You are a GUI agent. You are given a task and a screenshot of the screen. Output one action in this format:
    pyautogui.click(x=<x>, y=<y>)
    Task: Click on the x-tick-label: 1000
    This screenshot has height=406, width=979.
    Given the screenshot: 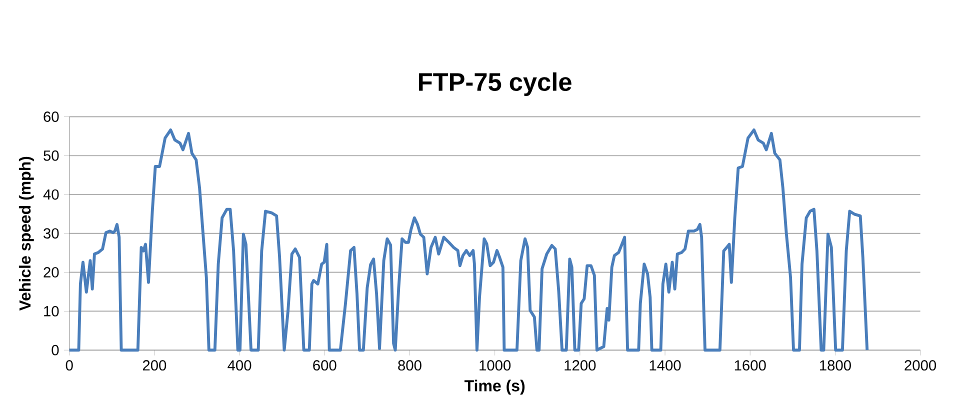 What is the action you would take?
    pyautogui.click(x=495, y=365)
    